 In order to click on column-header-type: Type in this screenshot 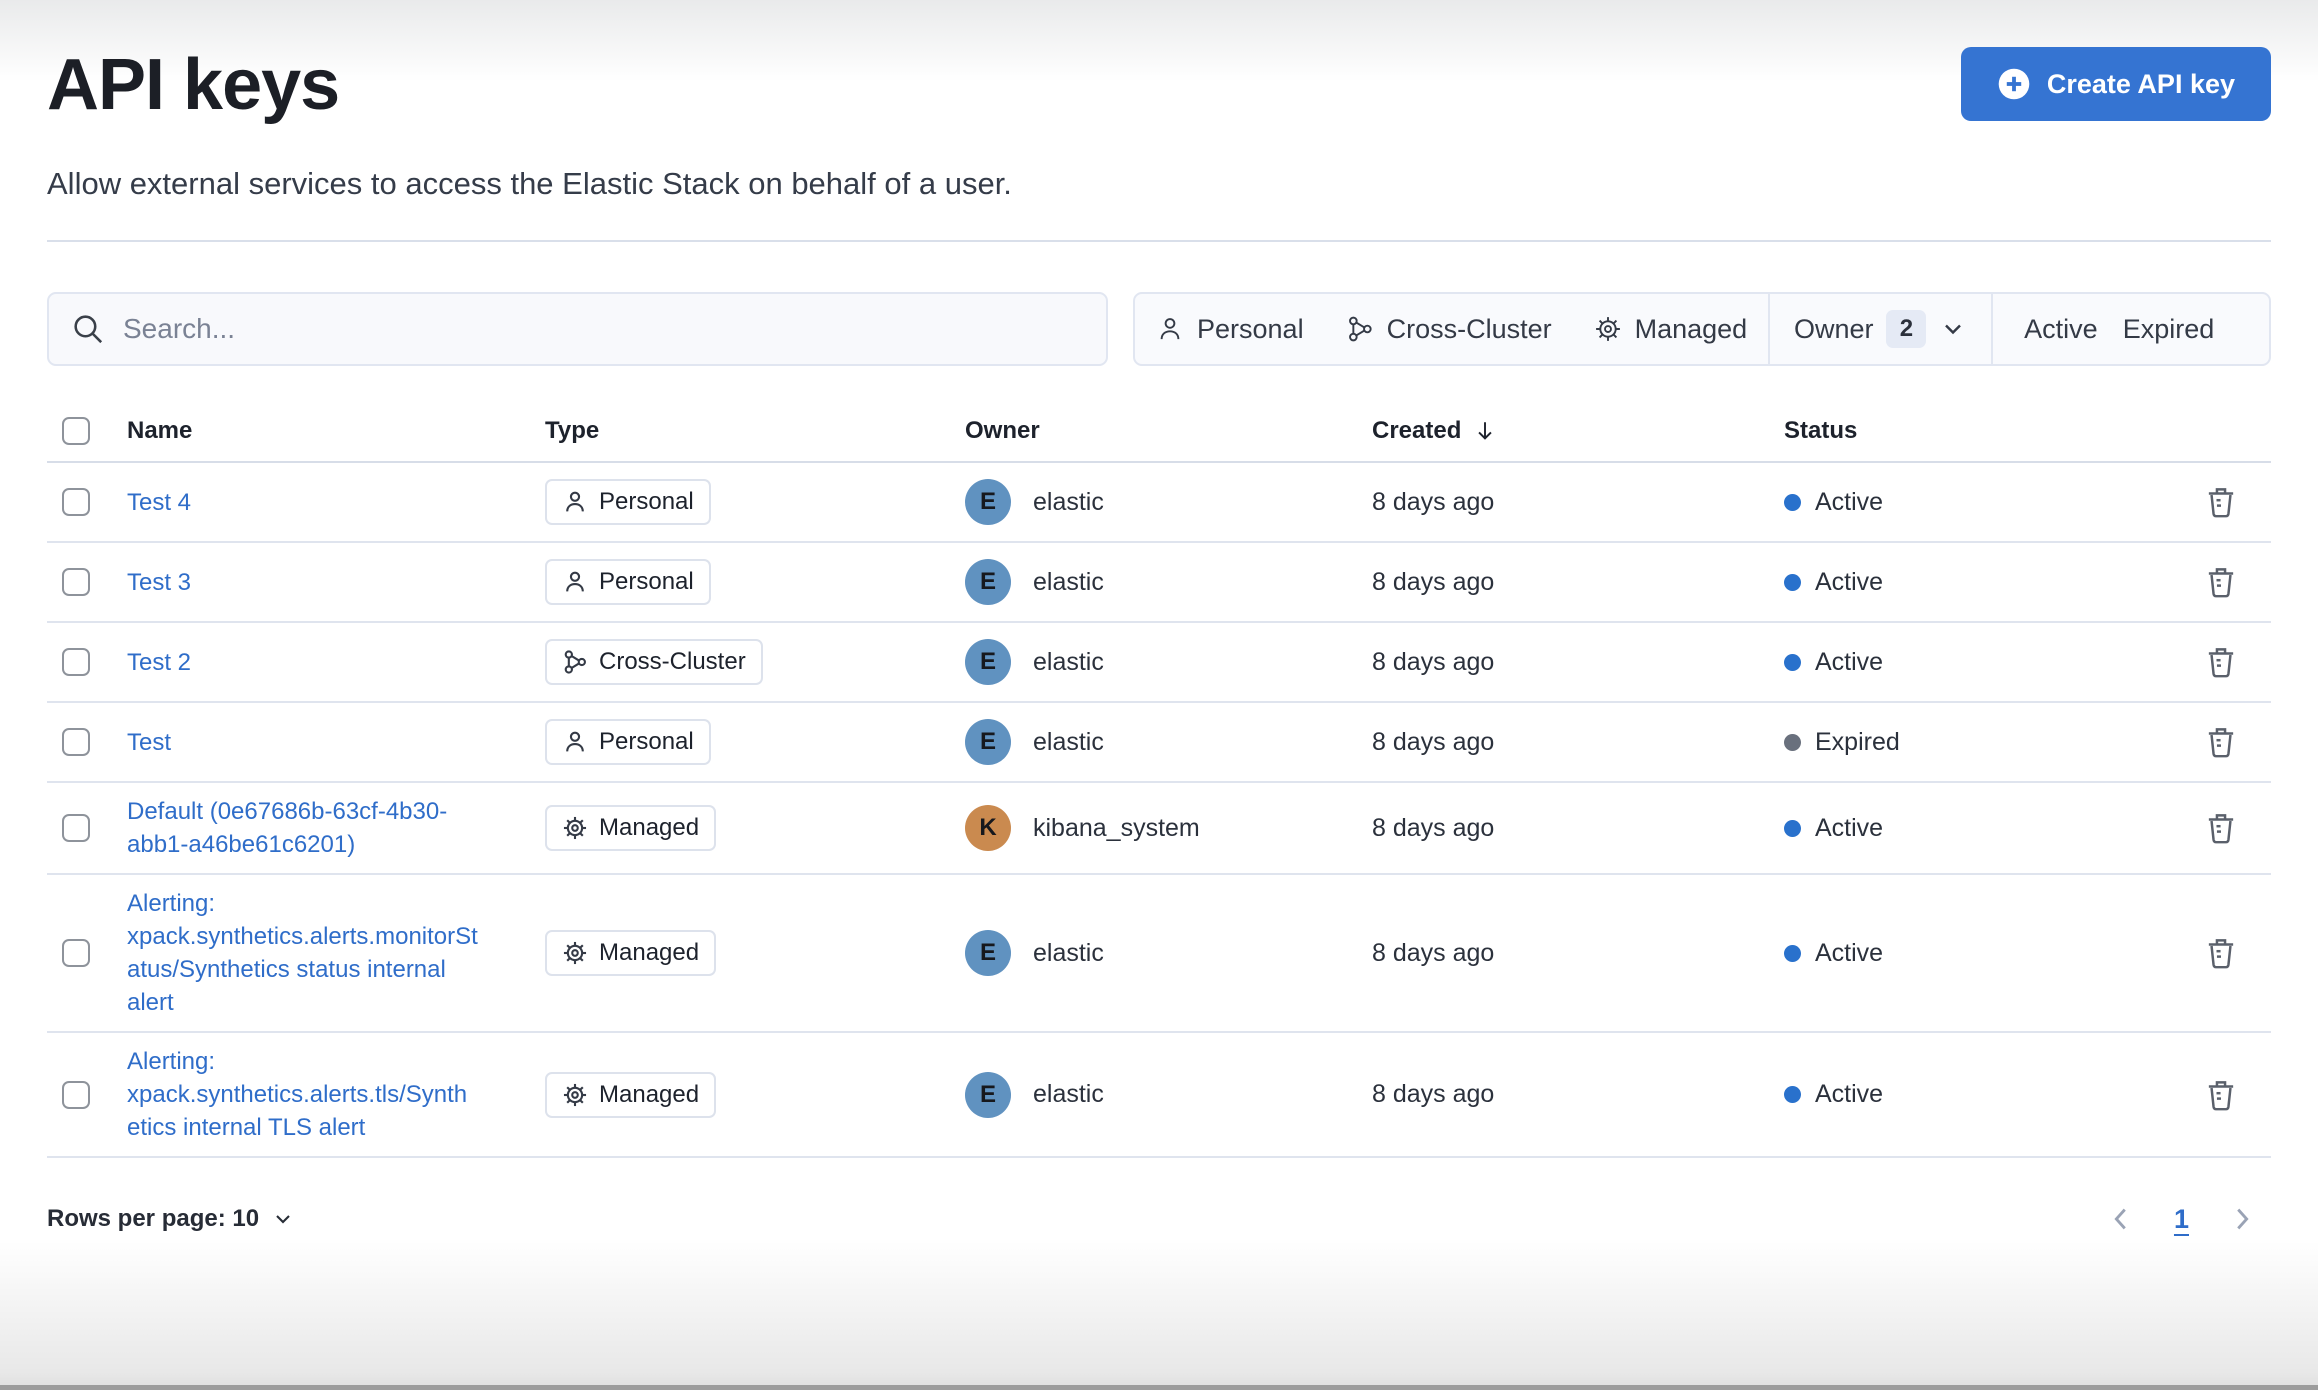, I will do `click(572, 430)`.